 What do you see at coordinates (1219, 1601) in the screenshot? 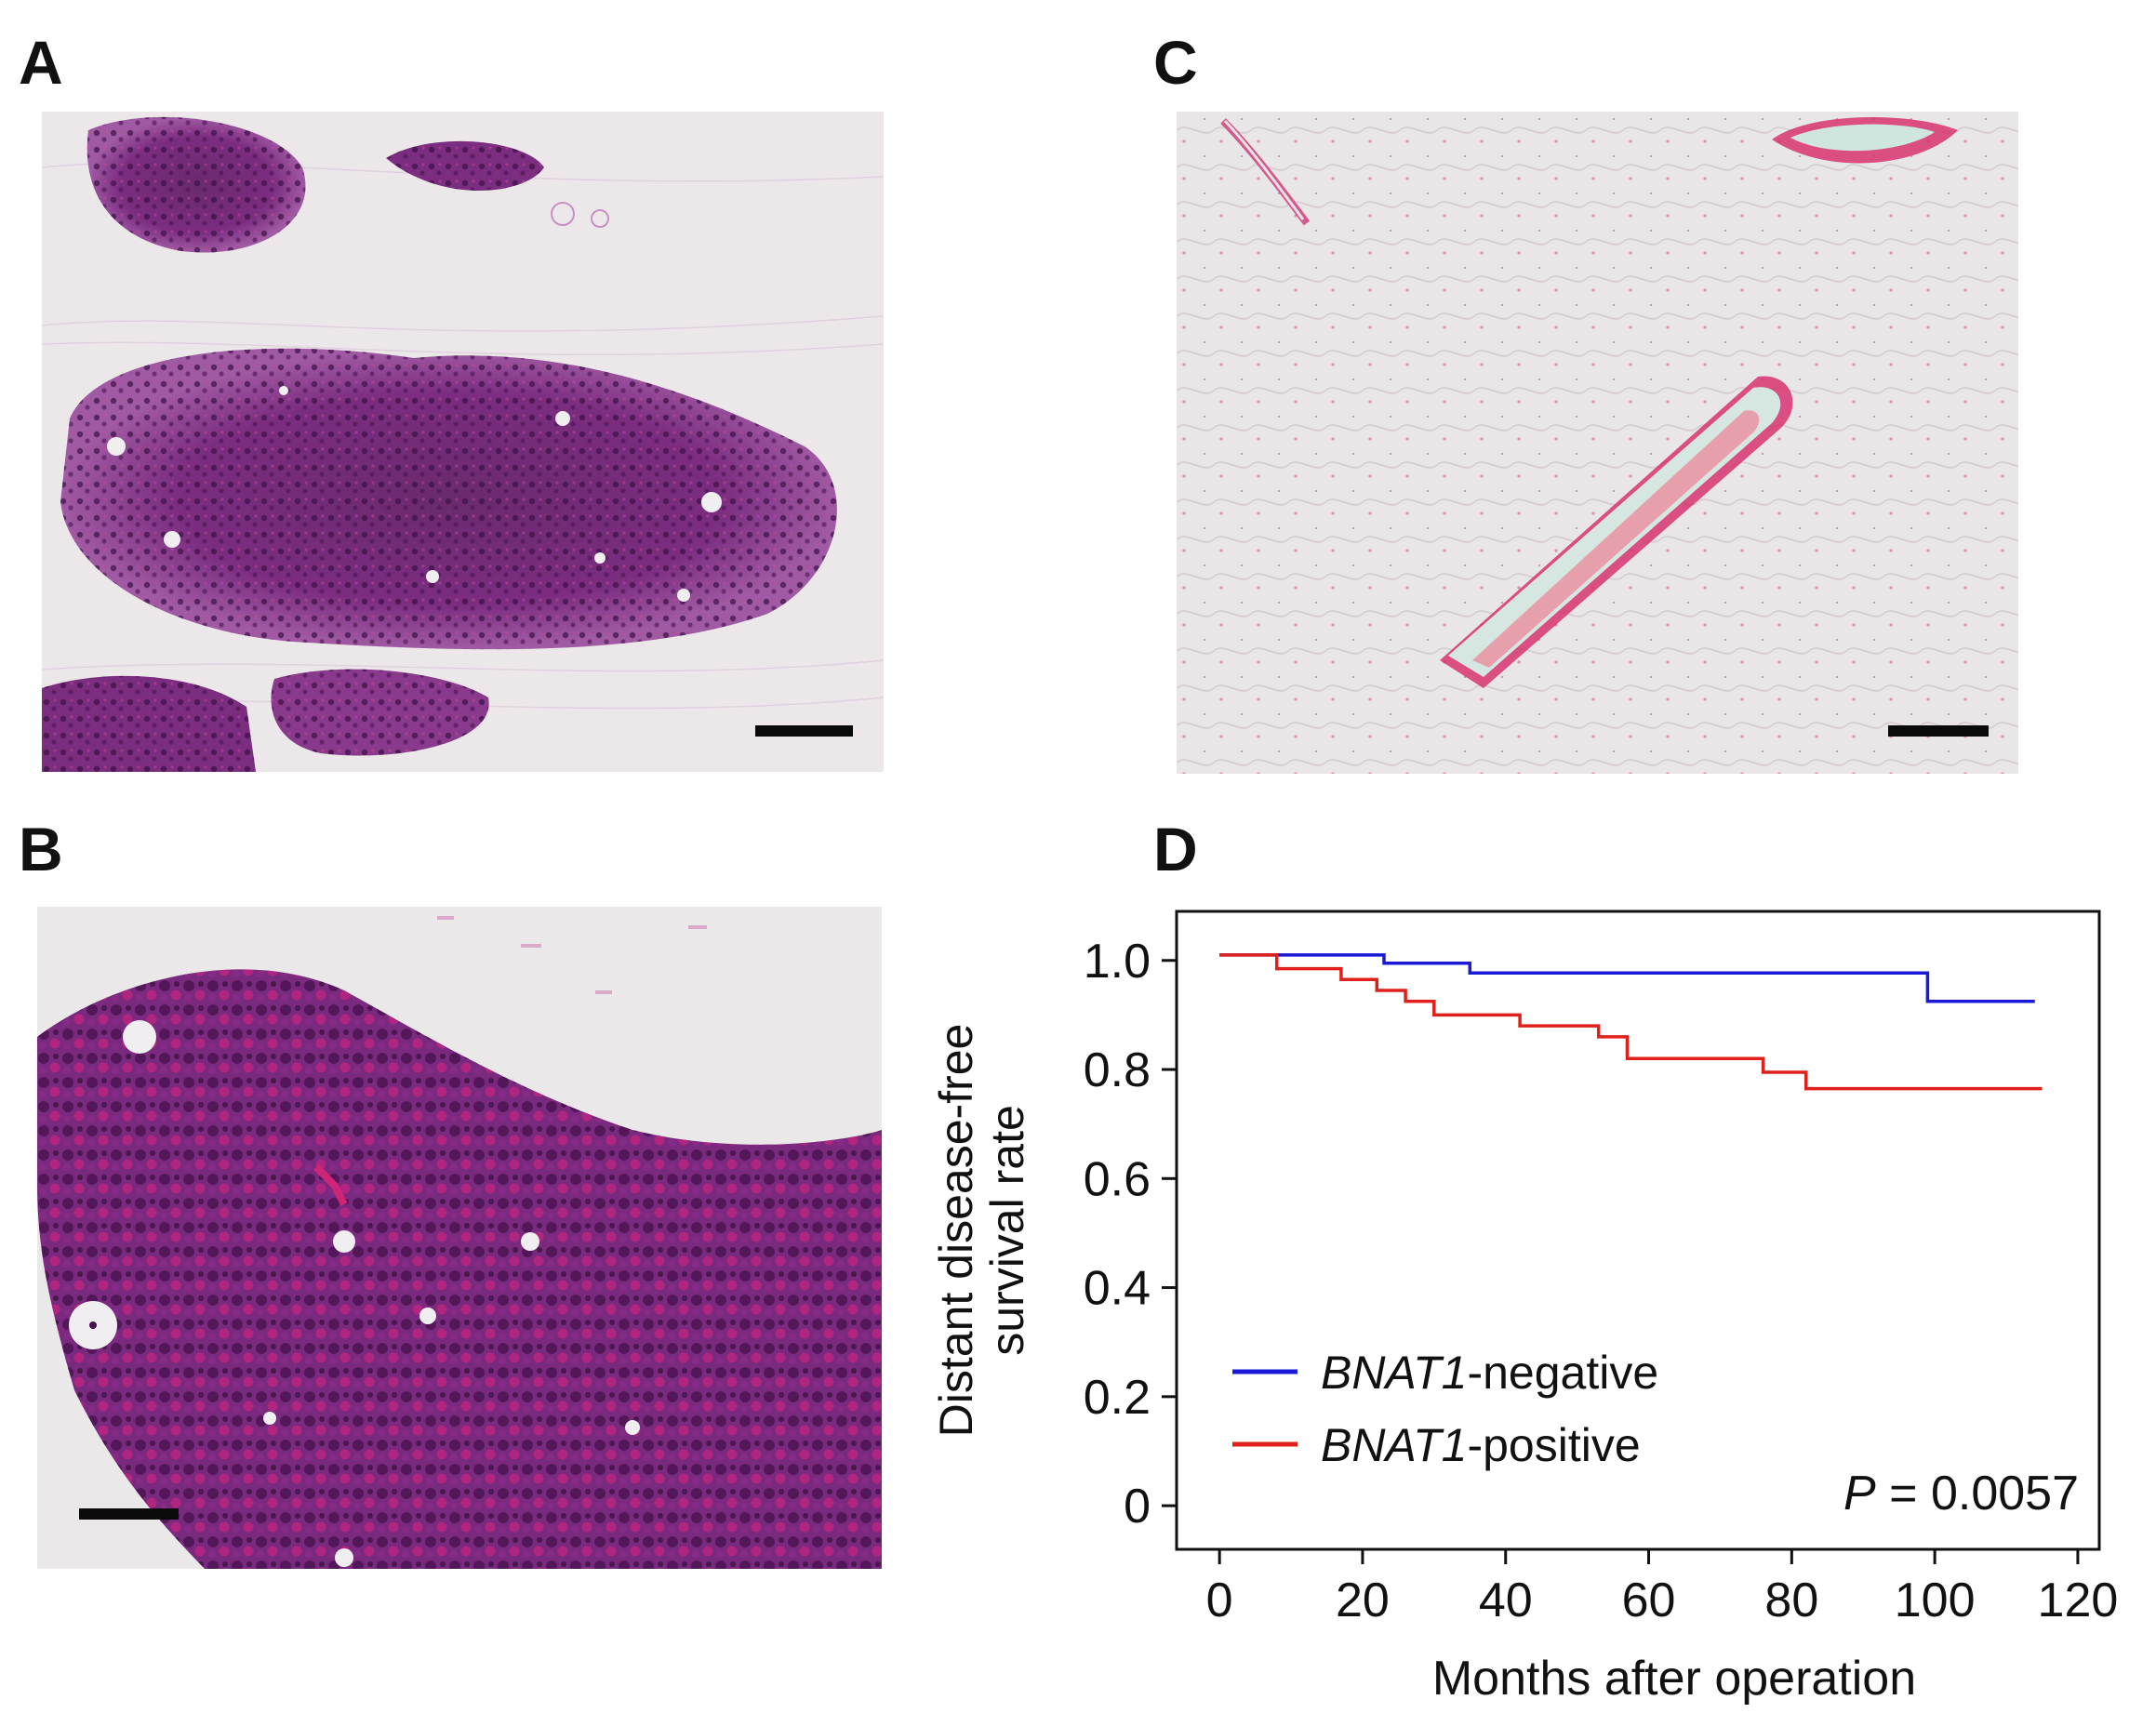
I see `x-tick-label: 0` at bounding box center [1219, 1601].